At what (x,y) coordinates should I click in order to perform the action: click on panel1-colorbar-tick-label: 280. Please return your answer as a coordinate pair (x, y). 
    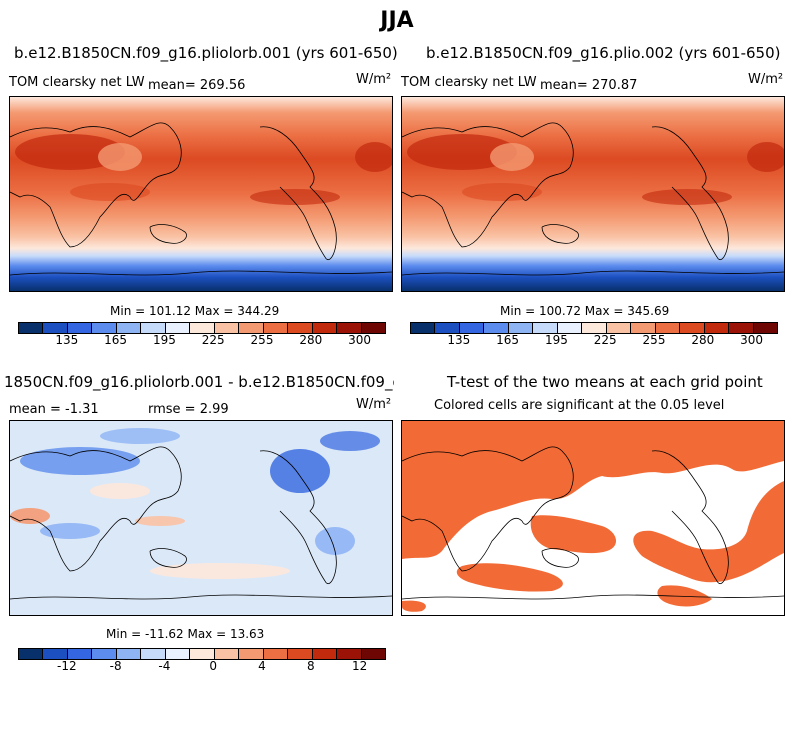
    Looking at the image, I should click on (311, 340).